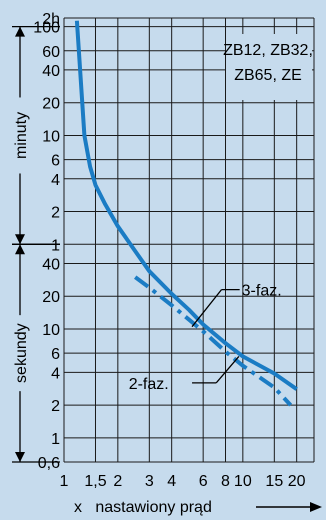 The width and height of the screenshot is (326, 520). What do you see at coordinates (171, 481) in the screenshot?
I see `x-tick-label: 4` at bounding box center [171, 481].